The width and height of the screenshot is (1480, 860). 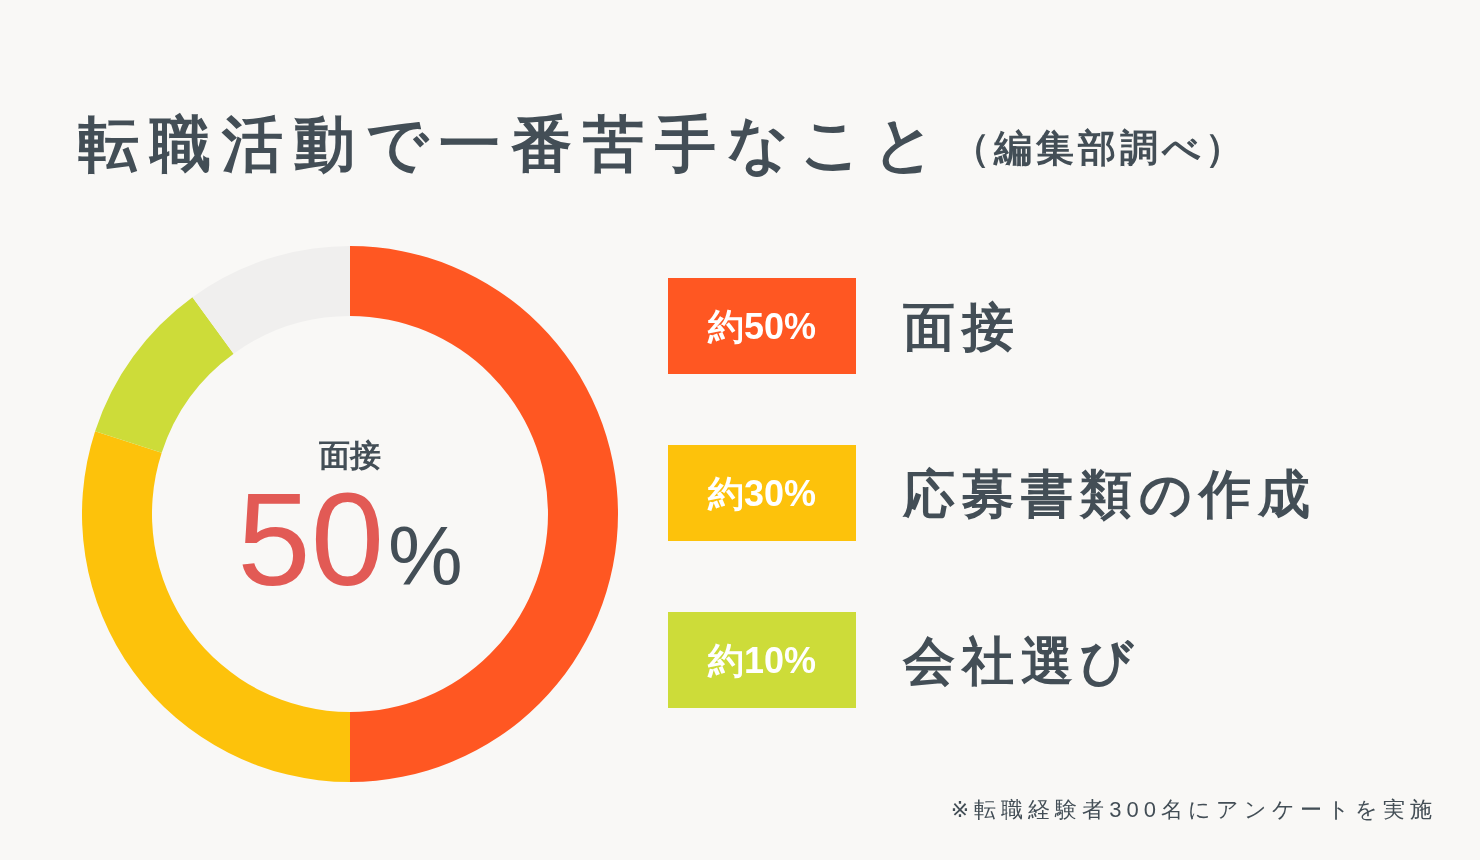 I want to click on note: ※転職経験者300名にアンケートを実施, so click(x=1193, y=809).